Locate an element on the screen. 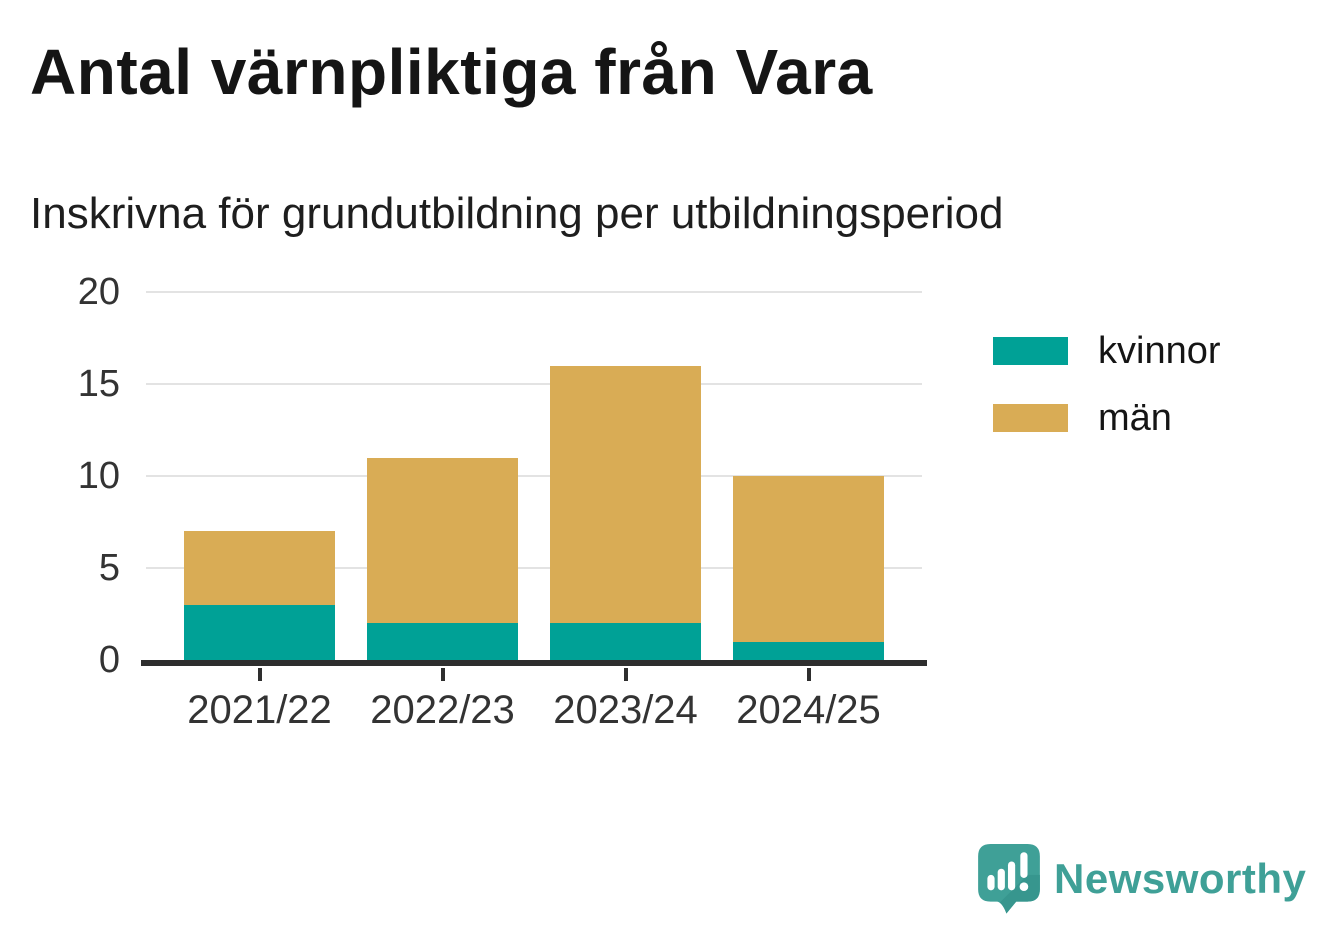 This screenshot has height=939, width=1322. legend: kvinnor män is located at coordinates (1107, 384).